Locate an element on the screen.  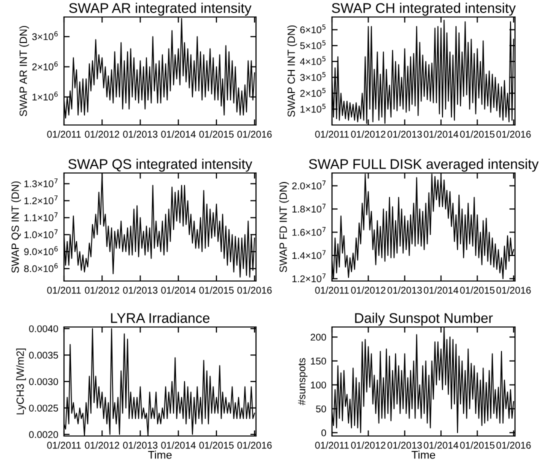
y-tick-label: 0.0030 is located at coordinates (43, 382).